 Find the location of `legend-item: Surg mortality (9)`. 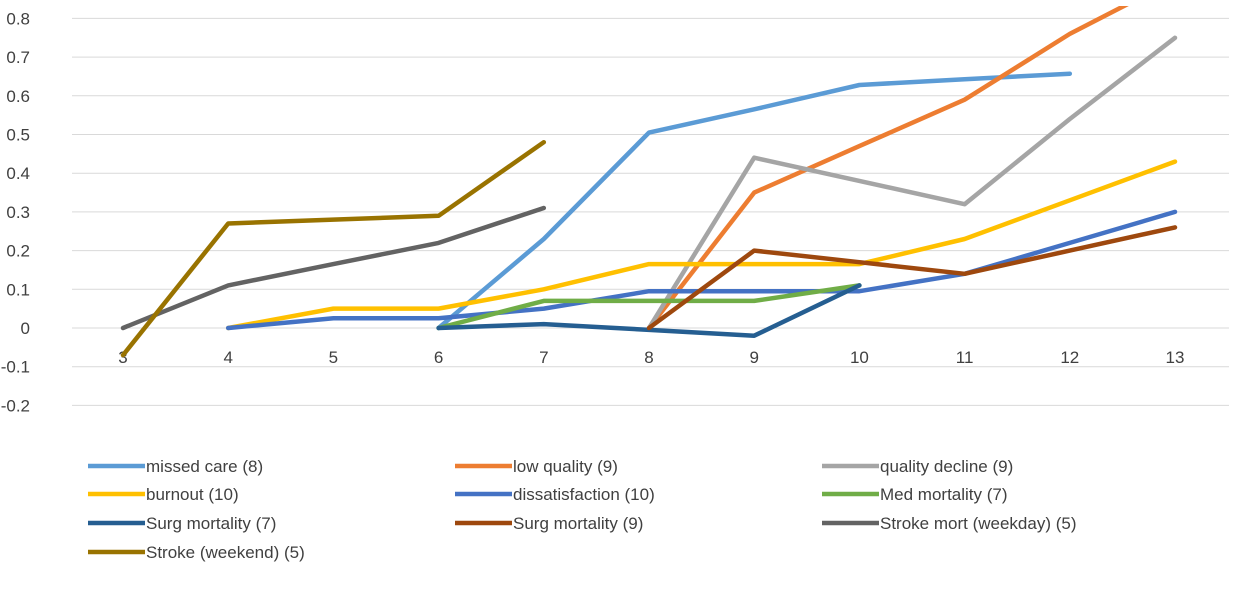

legend-item: Surg mortality (9) is located at coordinates (549, 523).